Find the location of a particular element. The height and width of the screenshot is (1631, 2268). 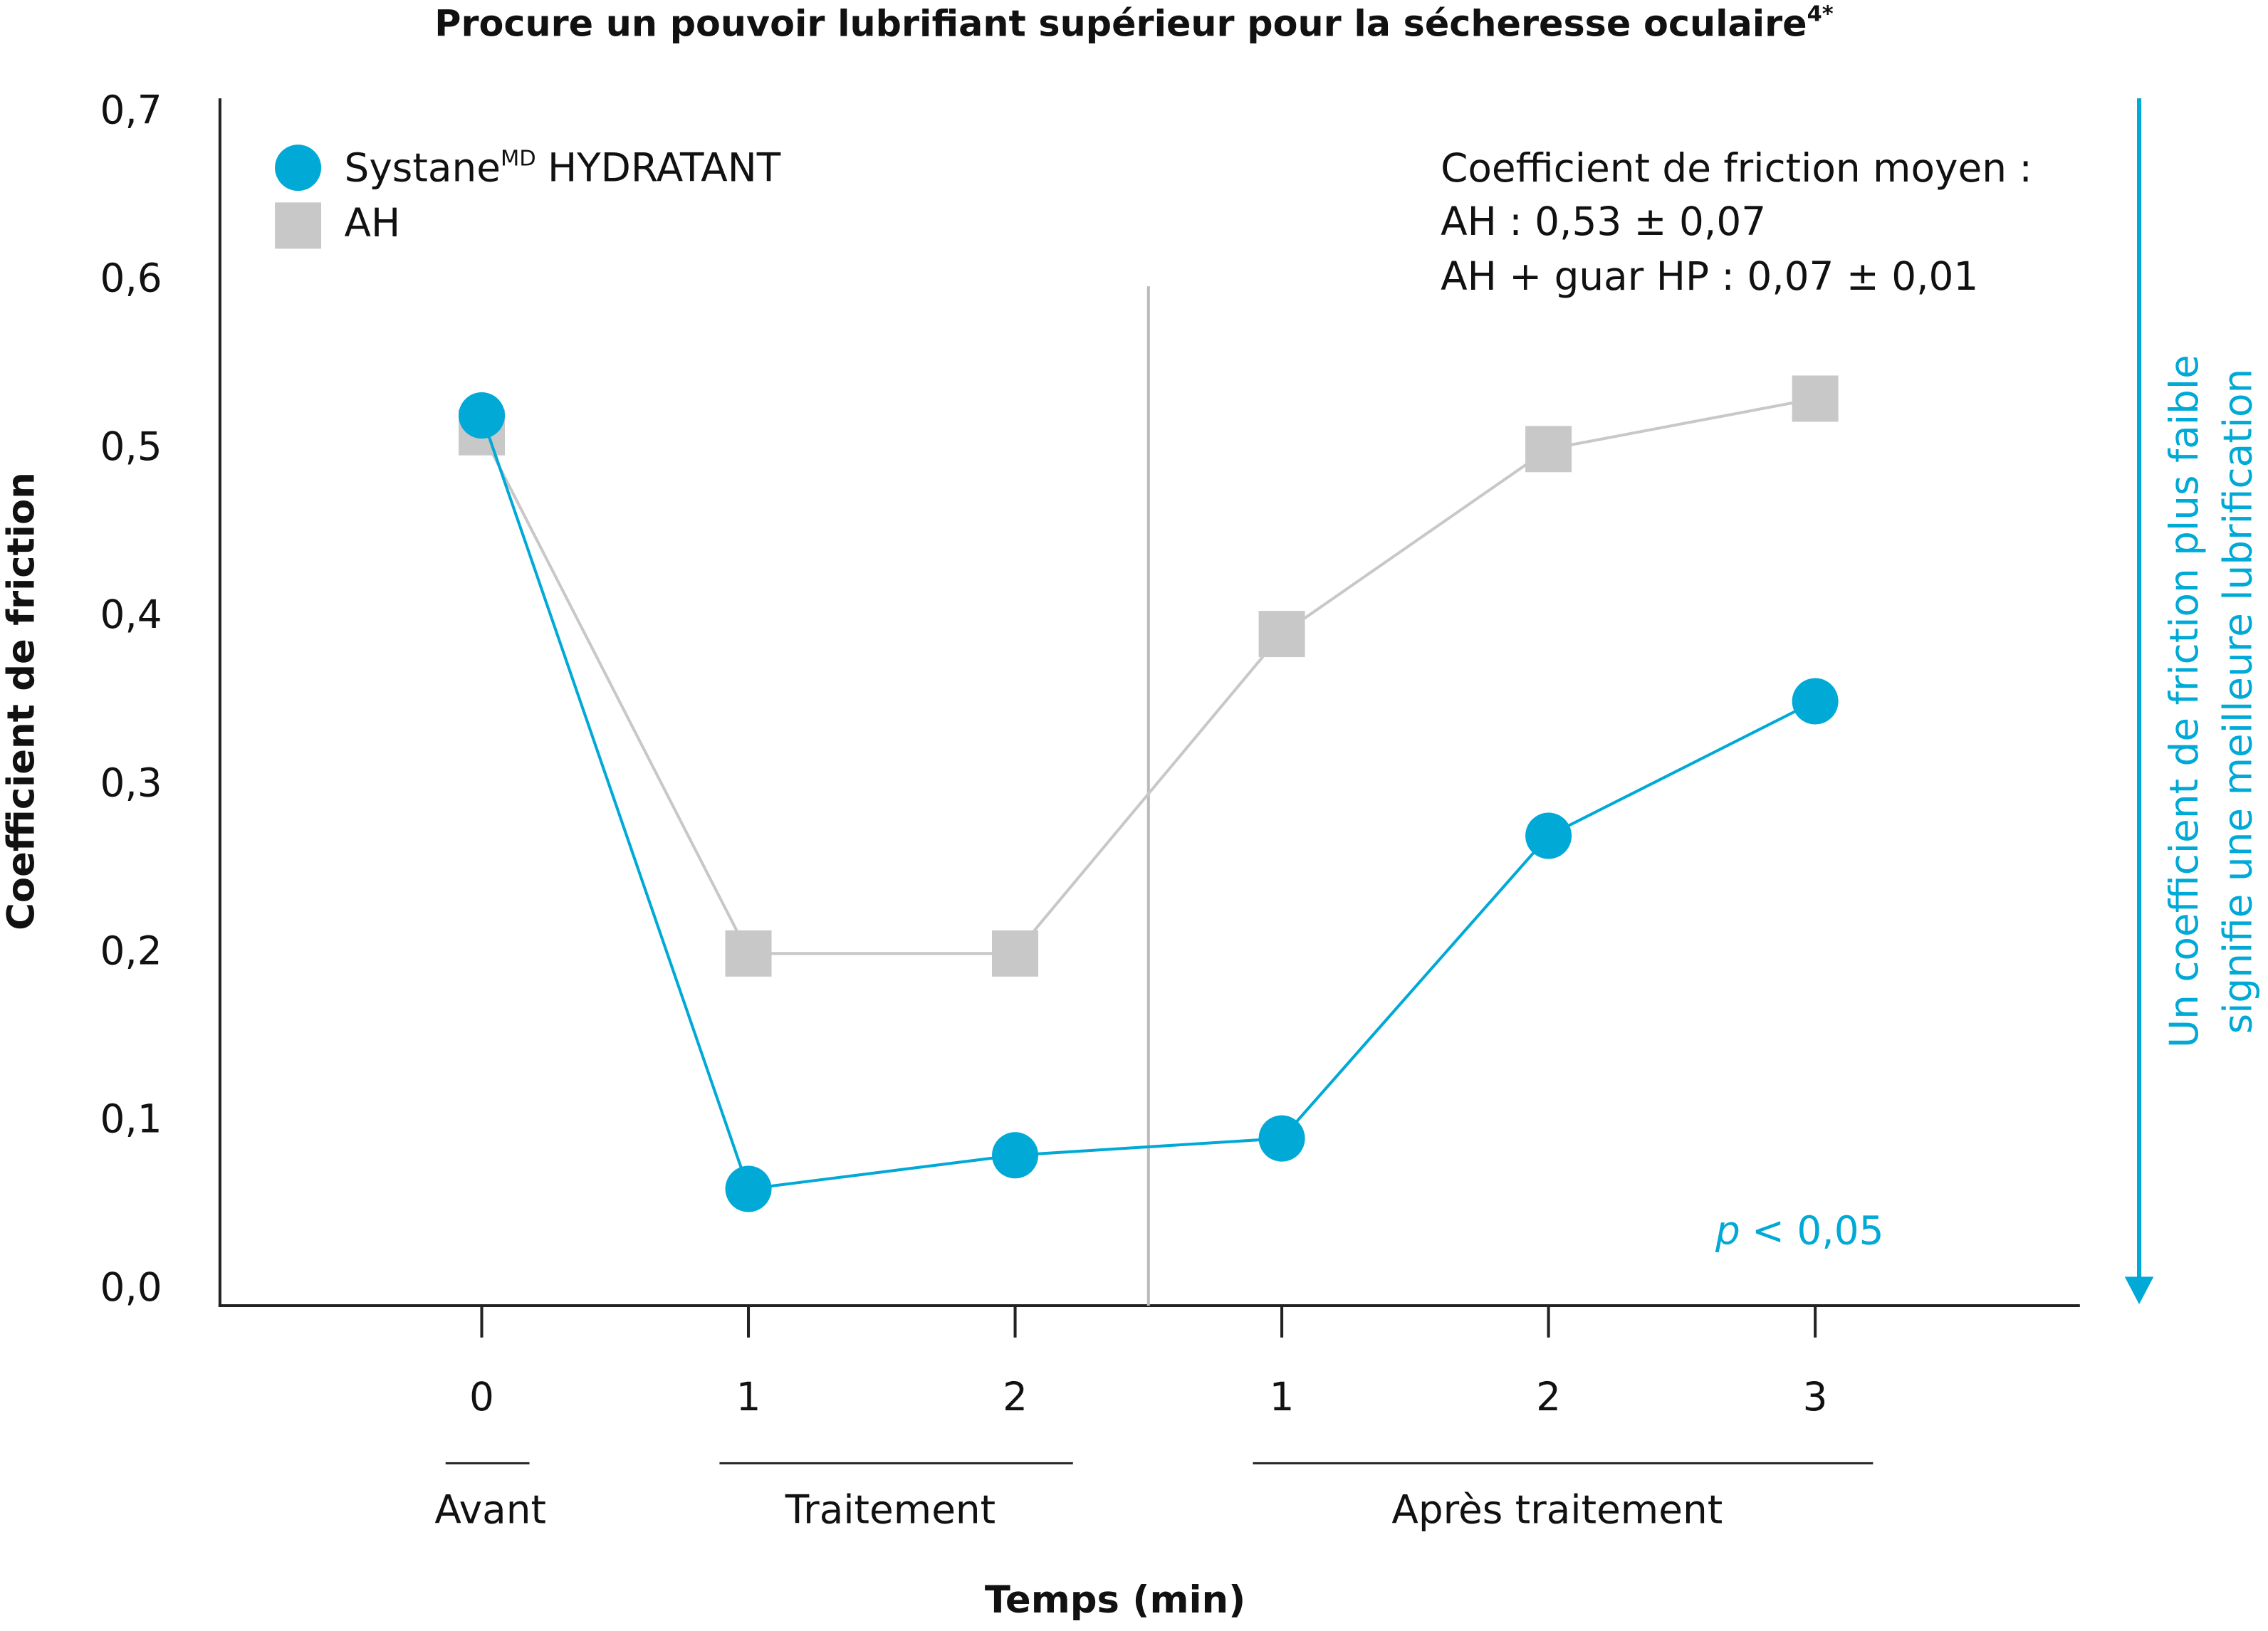

y-tick-label: 0,5 is located at coordinates (131, 446).